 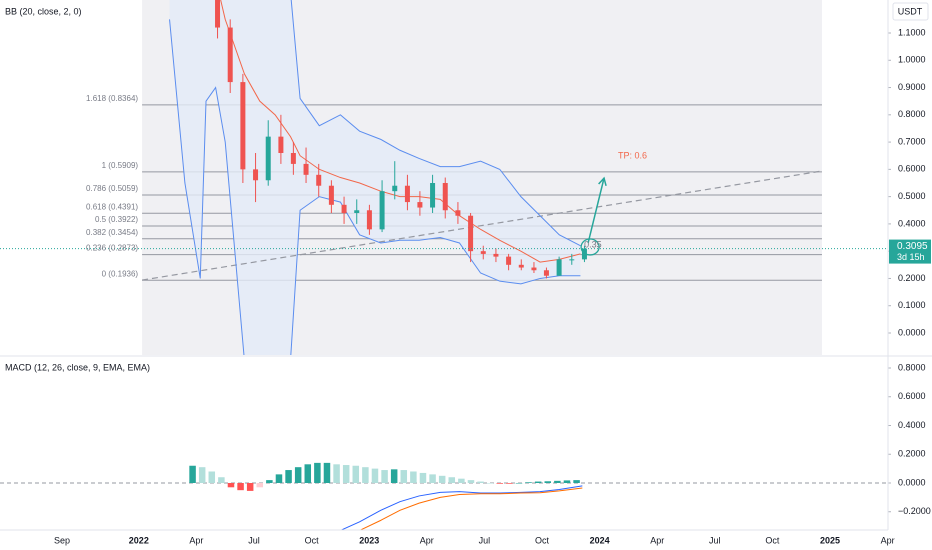 I want to click on y-tick-label: 0.6000, so click(x=912, y=396).